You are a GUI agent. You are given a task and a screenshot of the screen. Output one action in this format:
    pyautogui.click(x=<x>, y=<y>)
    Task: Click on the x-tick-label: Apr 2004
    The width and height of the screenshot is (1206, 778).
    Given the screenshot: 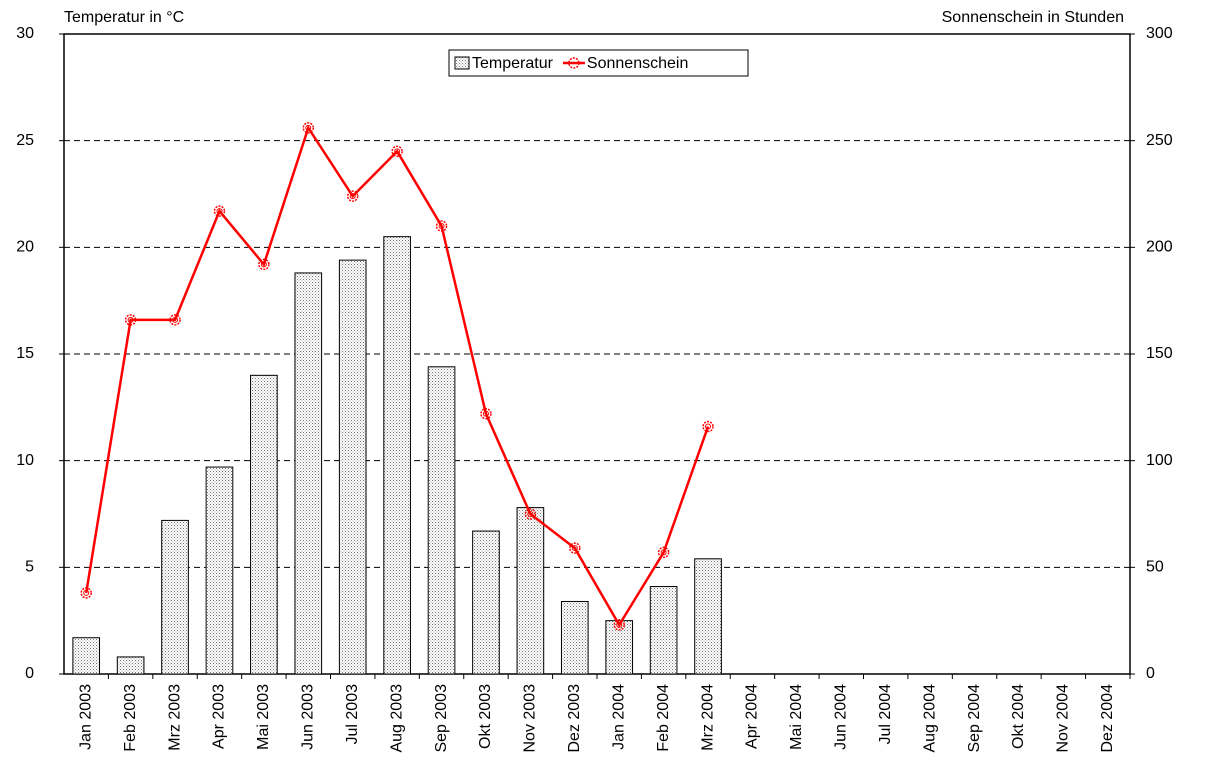 What is the action you would take?
    pyautogui.click(x=752, y=716)
    